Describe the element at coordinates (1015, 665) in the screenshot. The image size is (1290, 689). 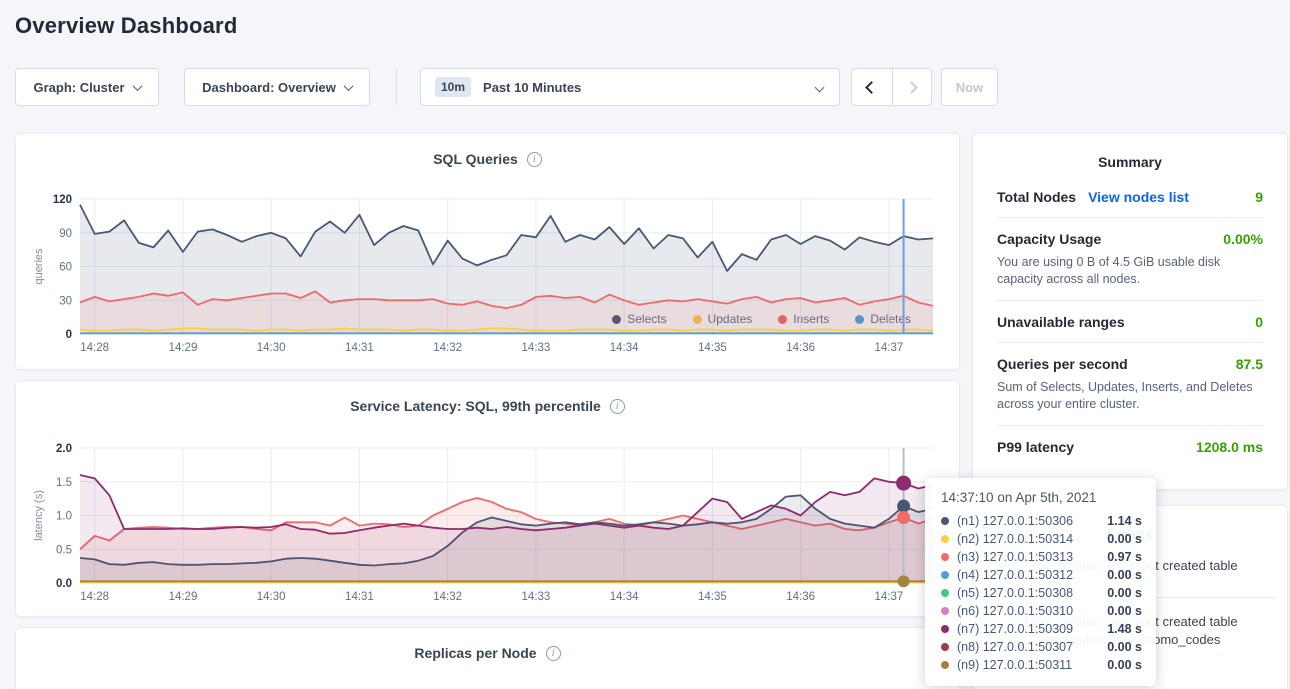
I see `tooltip-node-label: (n9) 127.0.0.1:50311` at that location.